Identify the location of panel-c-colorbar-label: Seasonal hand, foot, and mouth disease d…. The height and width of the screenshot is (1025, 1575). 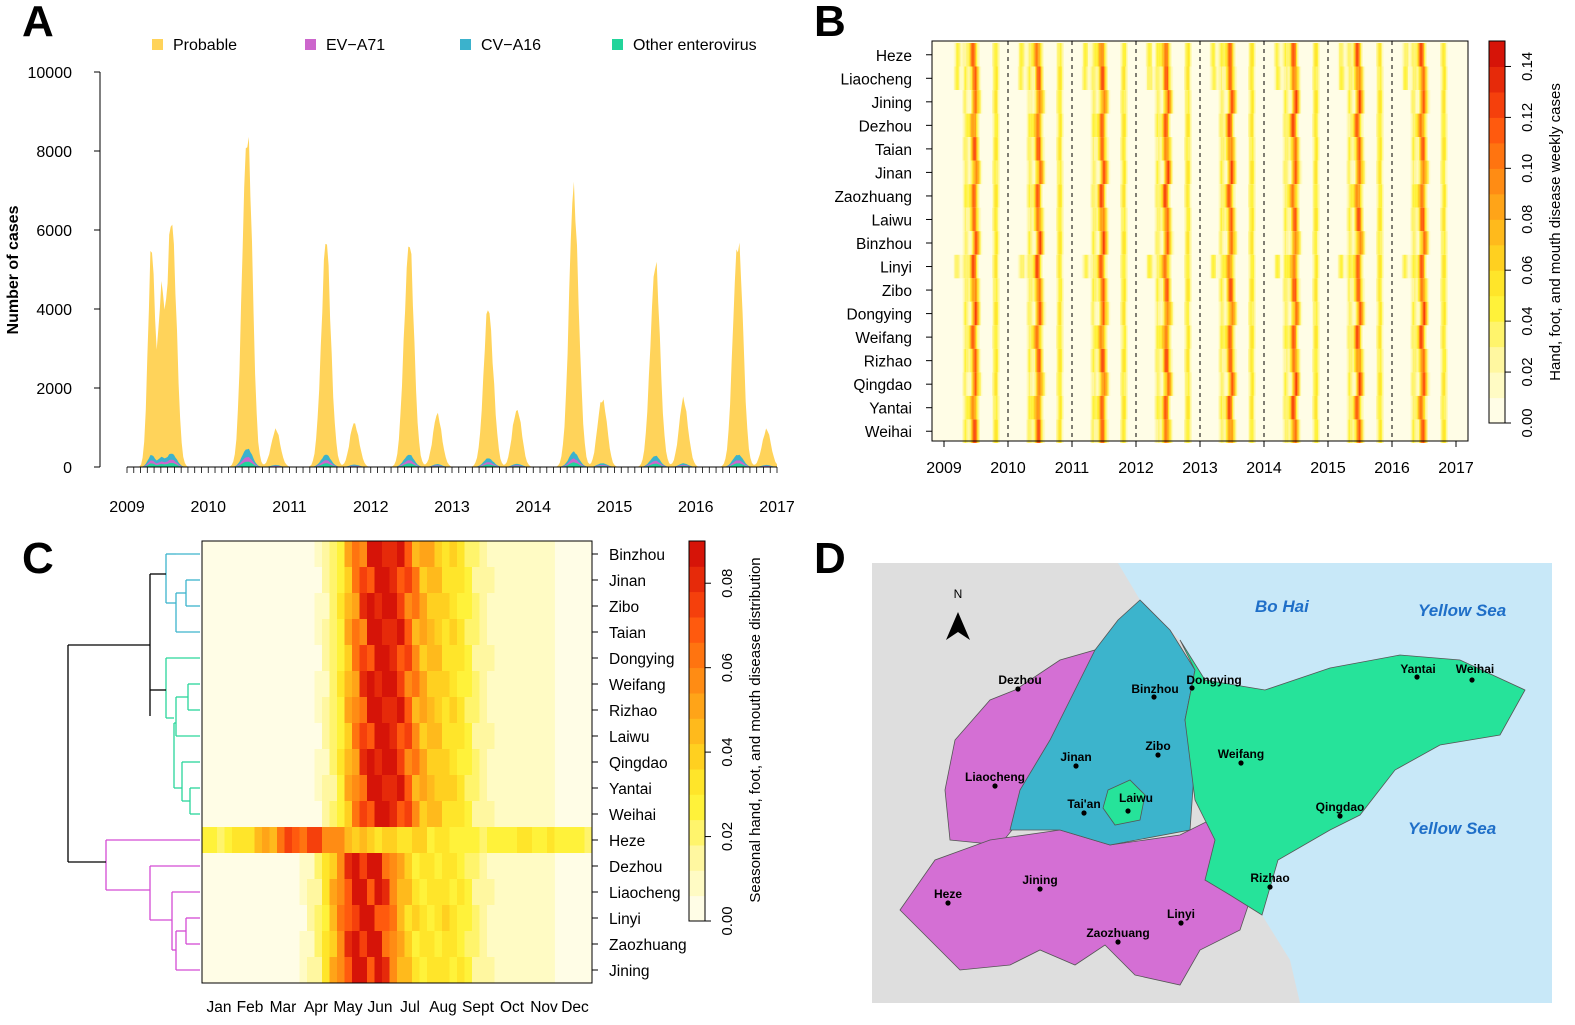
(755, 729).